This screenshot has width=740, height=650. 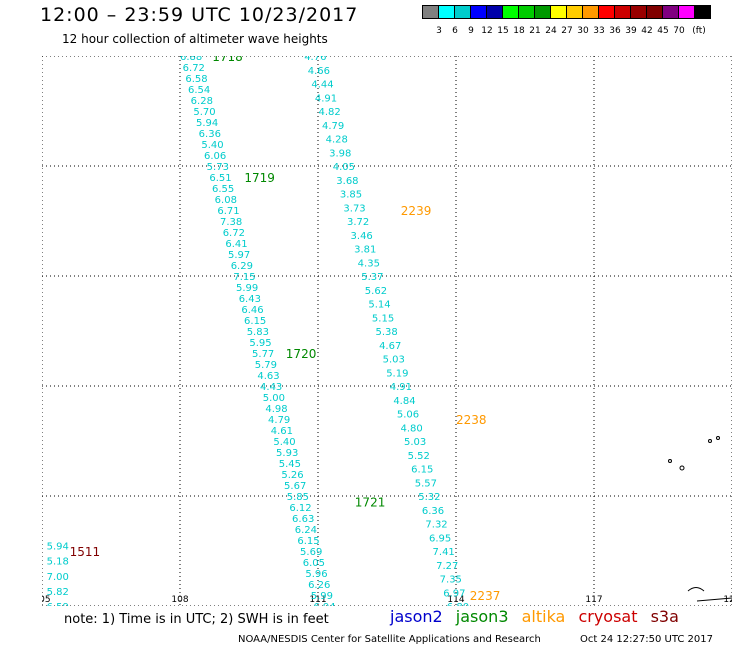 I want to click on swh-value: 4.35, so click(x=369, y=263).